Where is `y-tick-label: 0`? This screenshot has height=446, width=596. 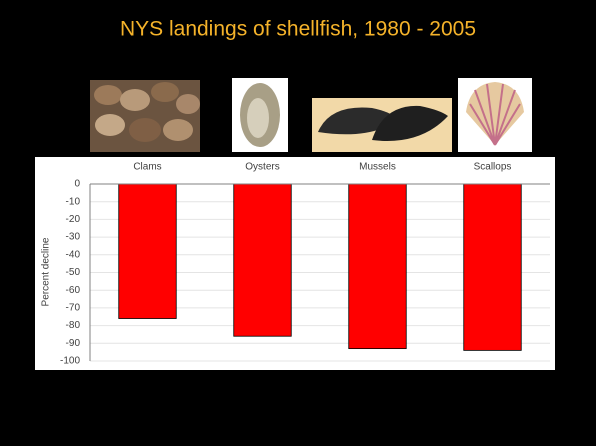 y-tick-label: 0 is located at coordinates (77, 184).